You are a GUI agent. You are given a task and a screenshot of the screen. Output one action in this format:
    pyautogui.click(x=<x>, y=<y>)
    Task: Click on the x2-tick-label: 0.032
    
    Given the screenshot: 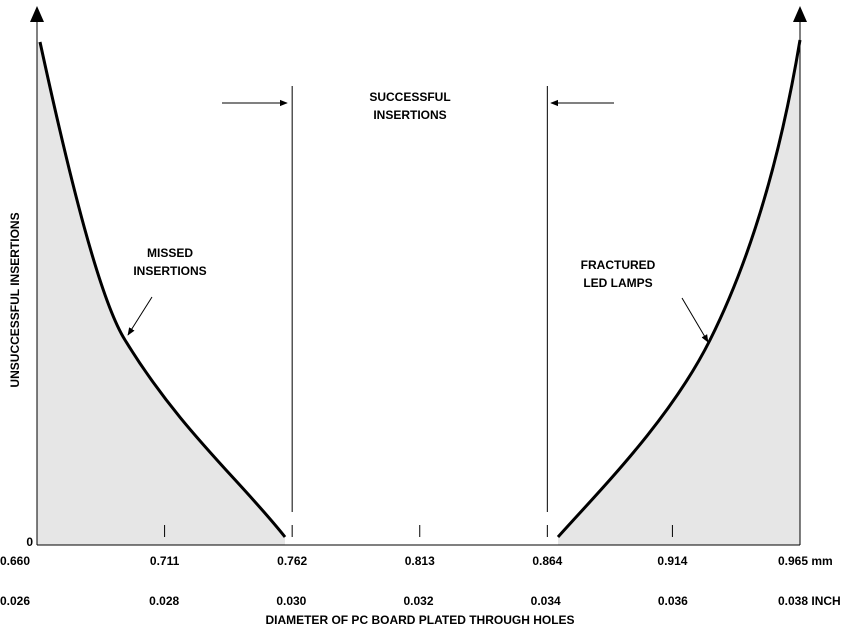 What is the action you would take?
    pyautogui.click(x=418, y=601)
    